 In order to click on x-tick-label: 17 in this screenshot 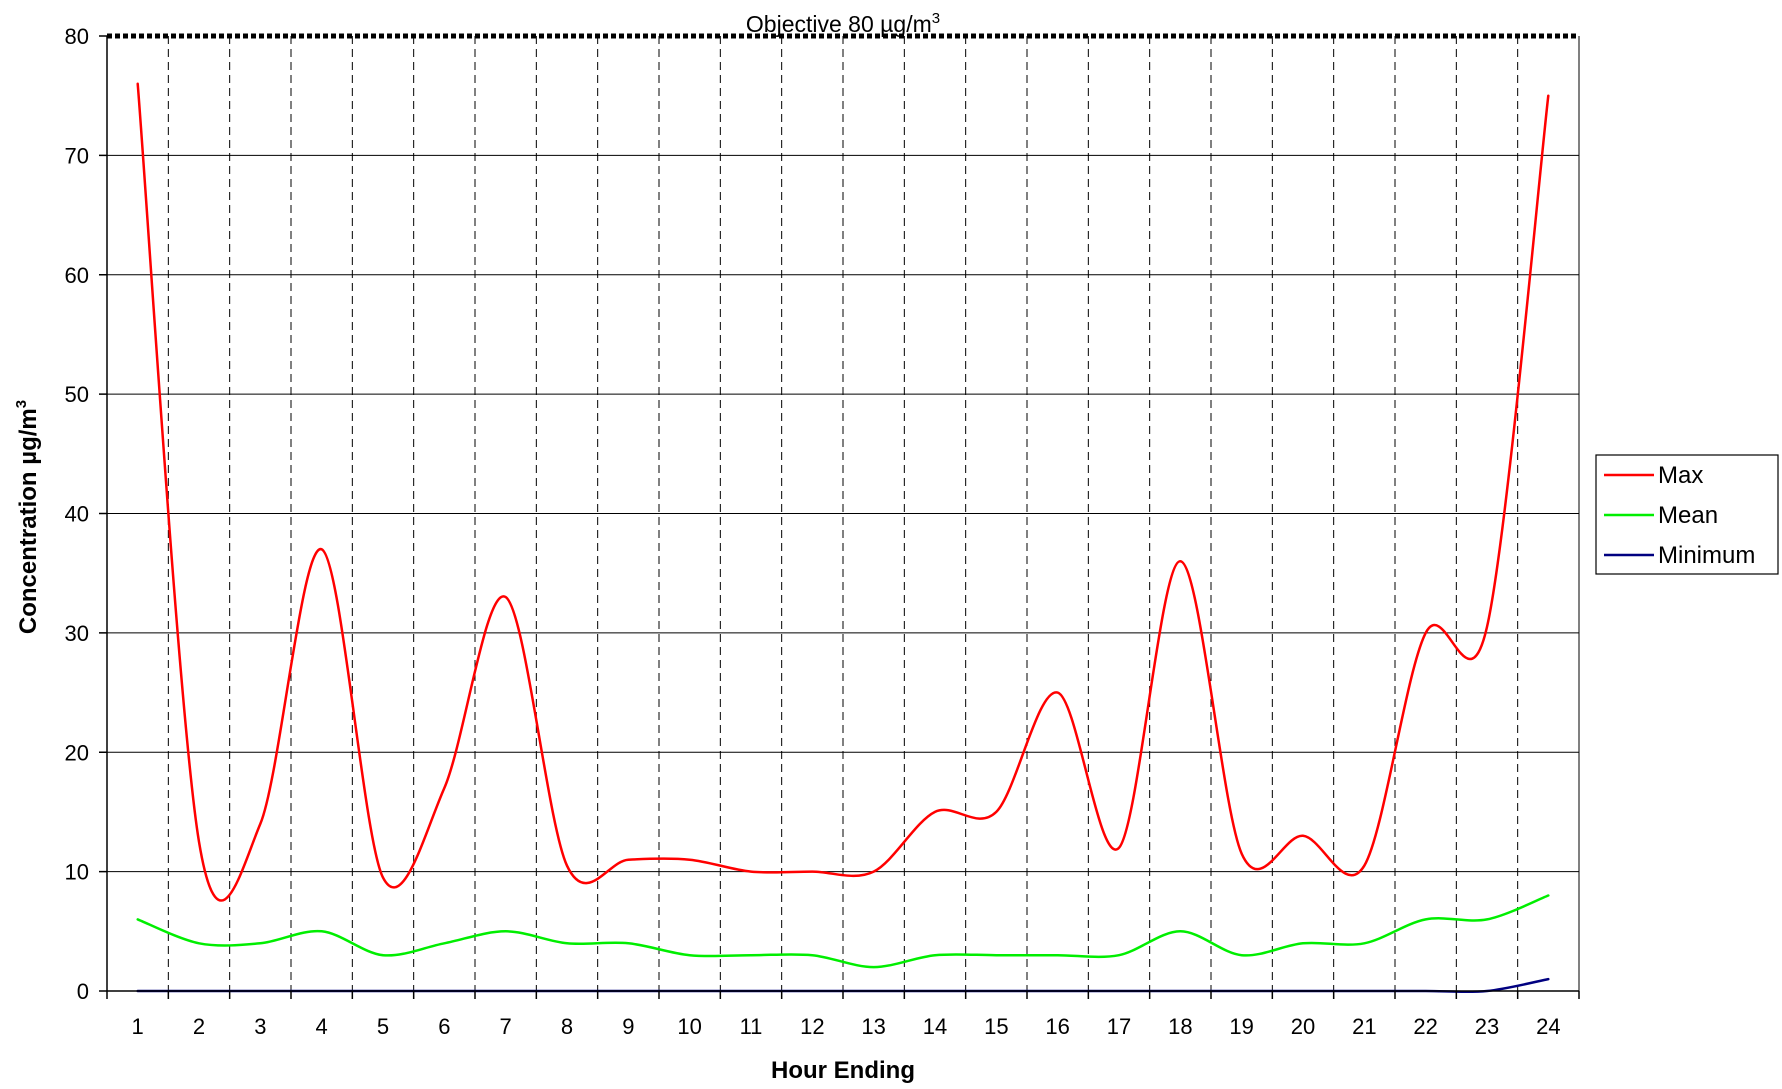, I will do `click(1119, 1026)`.